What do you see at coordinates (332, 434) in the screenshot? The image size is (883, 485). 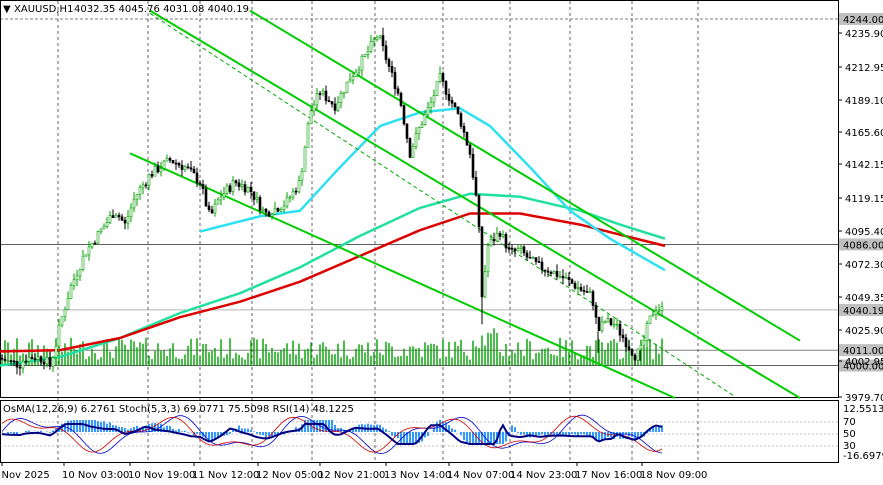 I see `stoch-main-line` at bounding box center [332, 434].